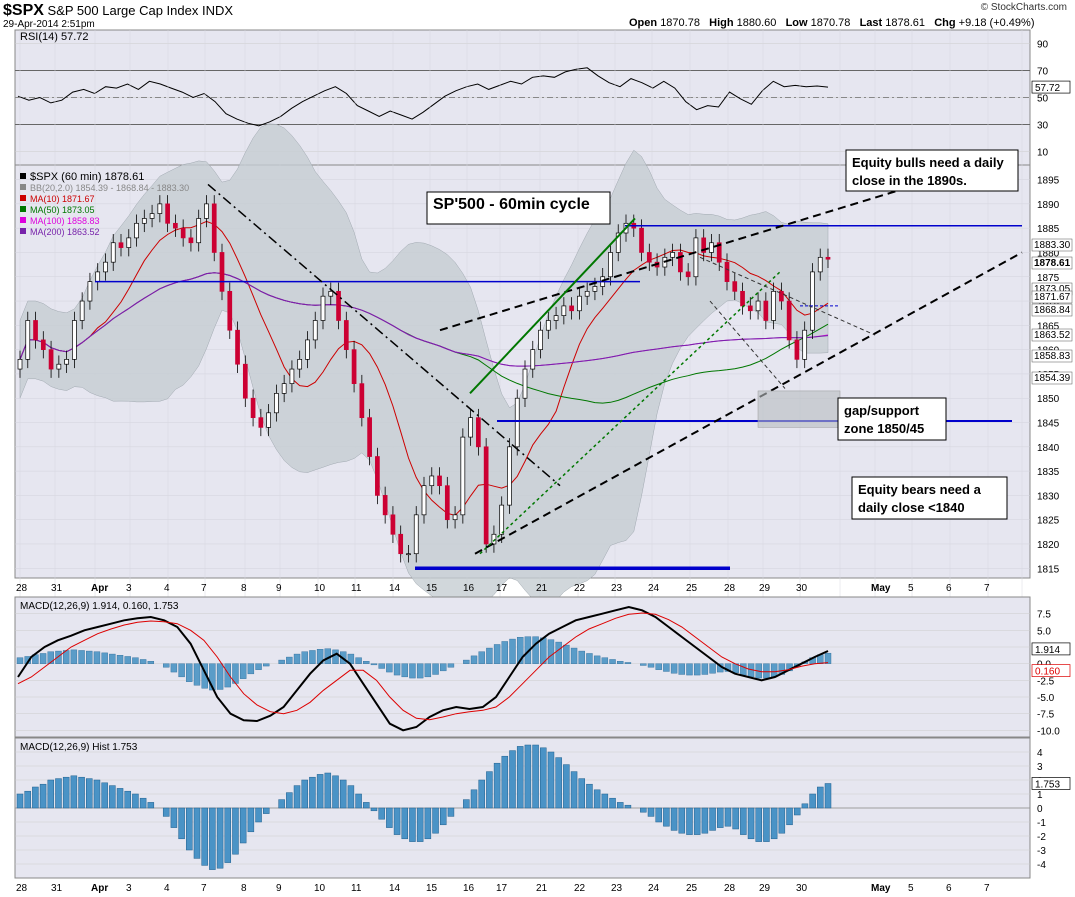 The width and height of the screenshot is (1075, 897). Describe the element at coordinates (911, 588) in the screenshot. I see `x-tick-label: 5` at that location.